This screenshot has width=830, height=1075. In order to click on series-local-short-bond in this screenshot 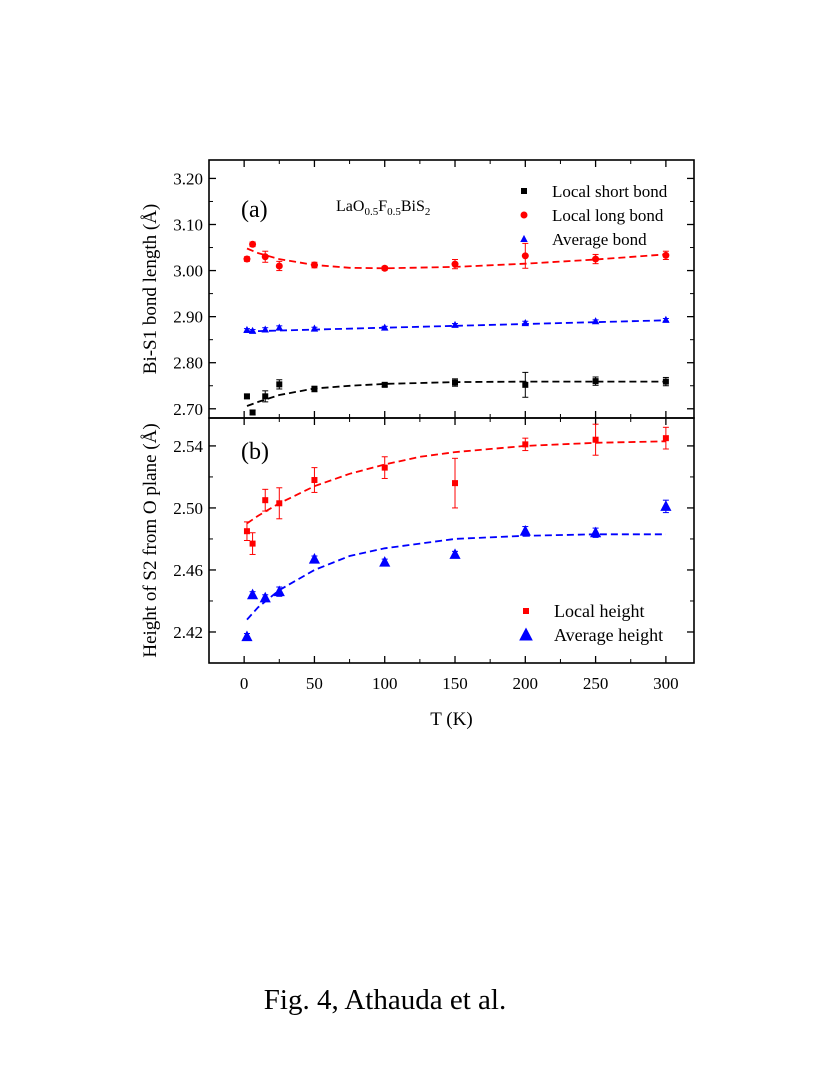, I will do `click(456, 393)`.